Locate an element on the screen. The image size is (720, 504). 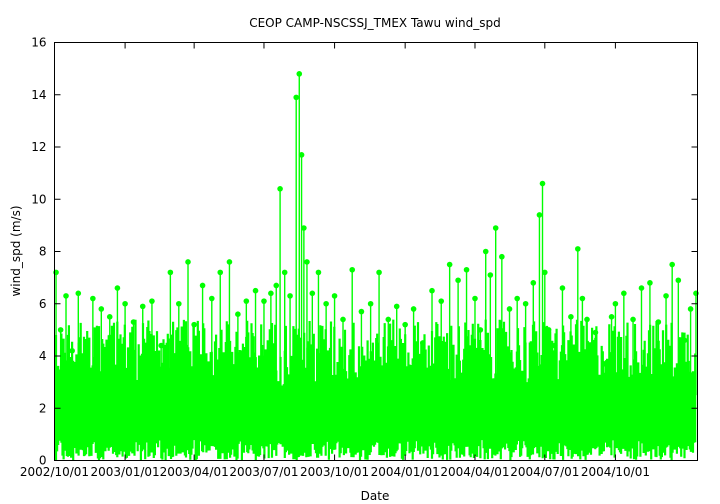
y-tick-label: 8 is located at coordinates (43, 252).